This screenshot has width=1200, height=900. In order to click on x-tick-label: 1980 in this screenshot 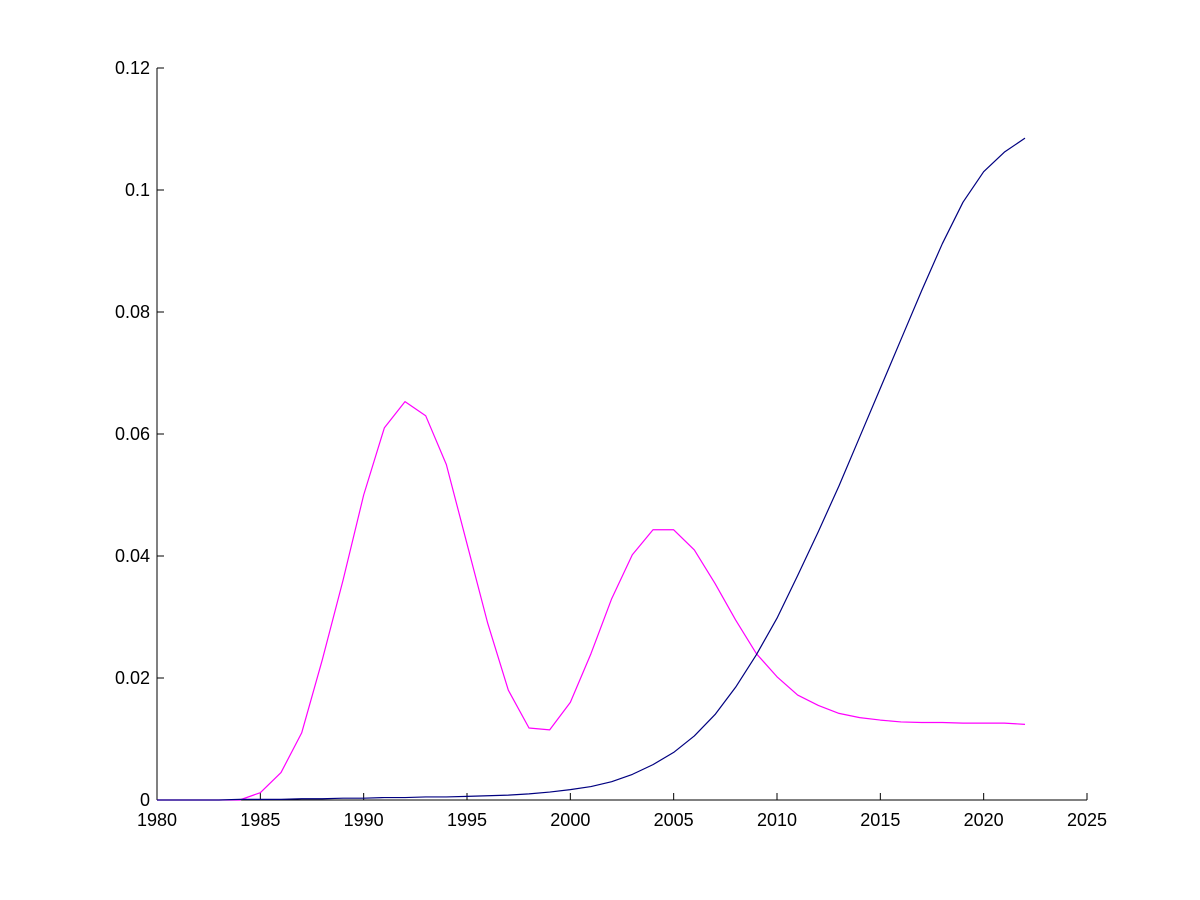, I will do `click(157, 820)`.